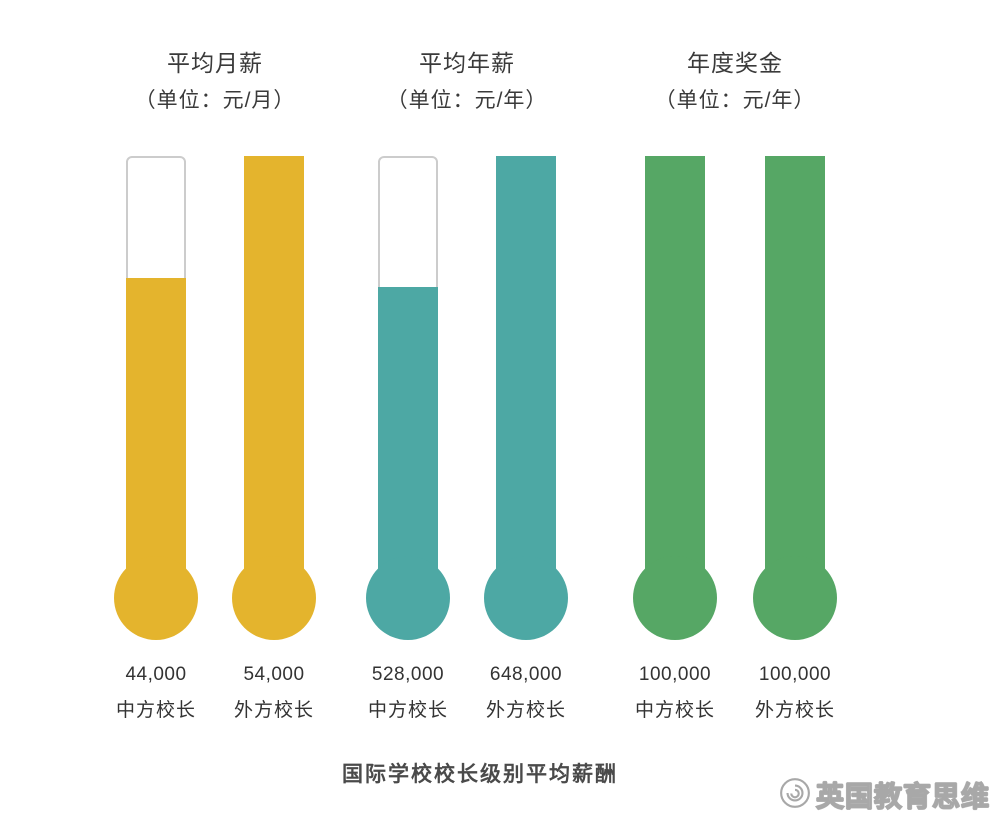 The image size is (1000, 835). I want to click on watermark: 英国教育思维, so click(884, 795).